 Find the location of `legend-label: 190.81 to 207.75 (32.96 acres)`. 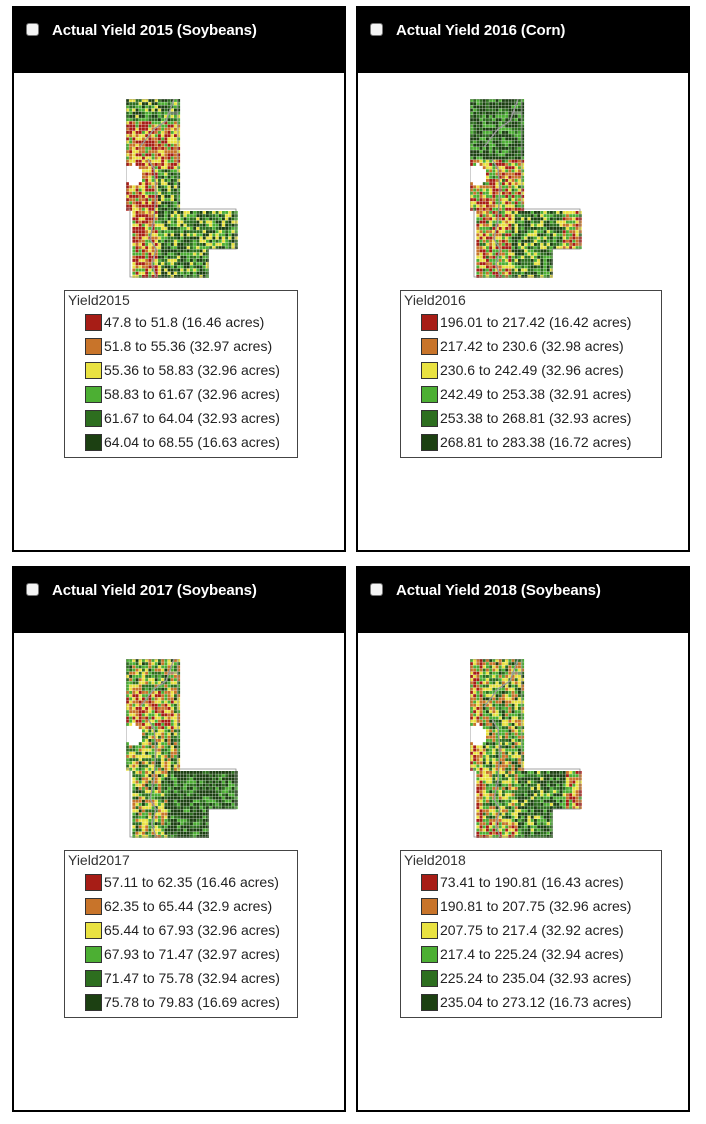

legend-label: 190.81 to 207.75 (32.96 acres) is located at coordinates (536, 906).